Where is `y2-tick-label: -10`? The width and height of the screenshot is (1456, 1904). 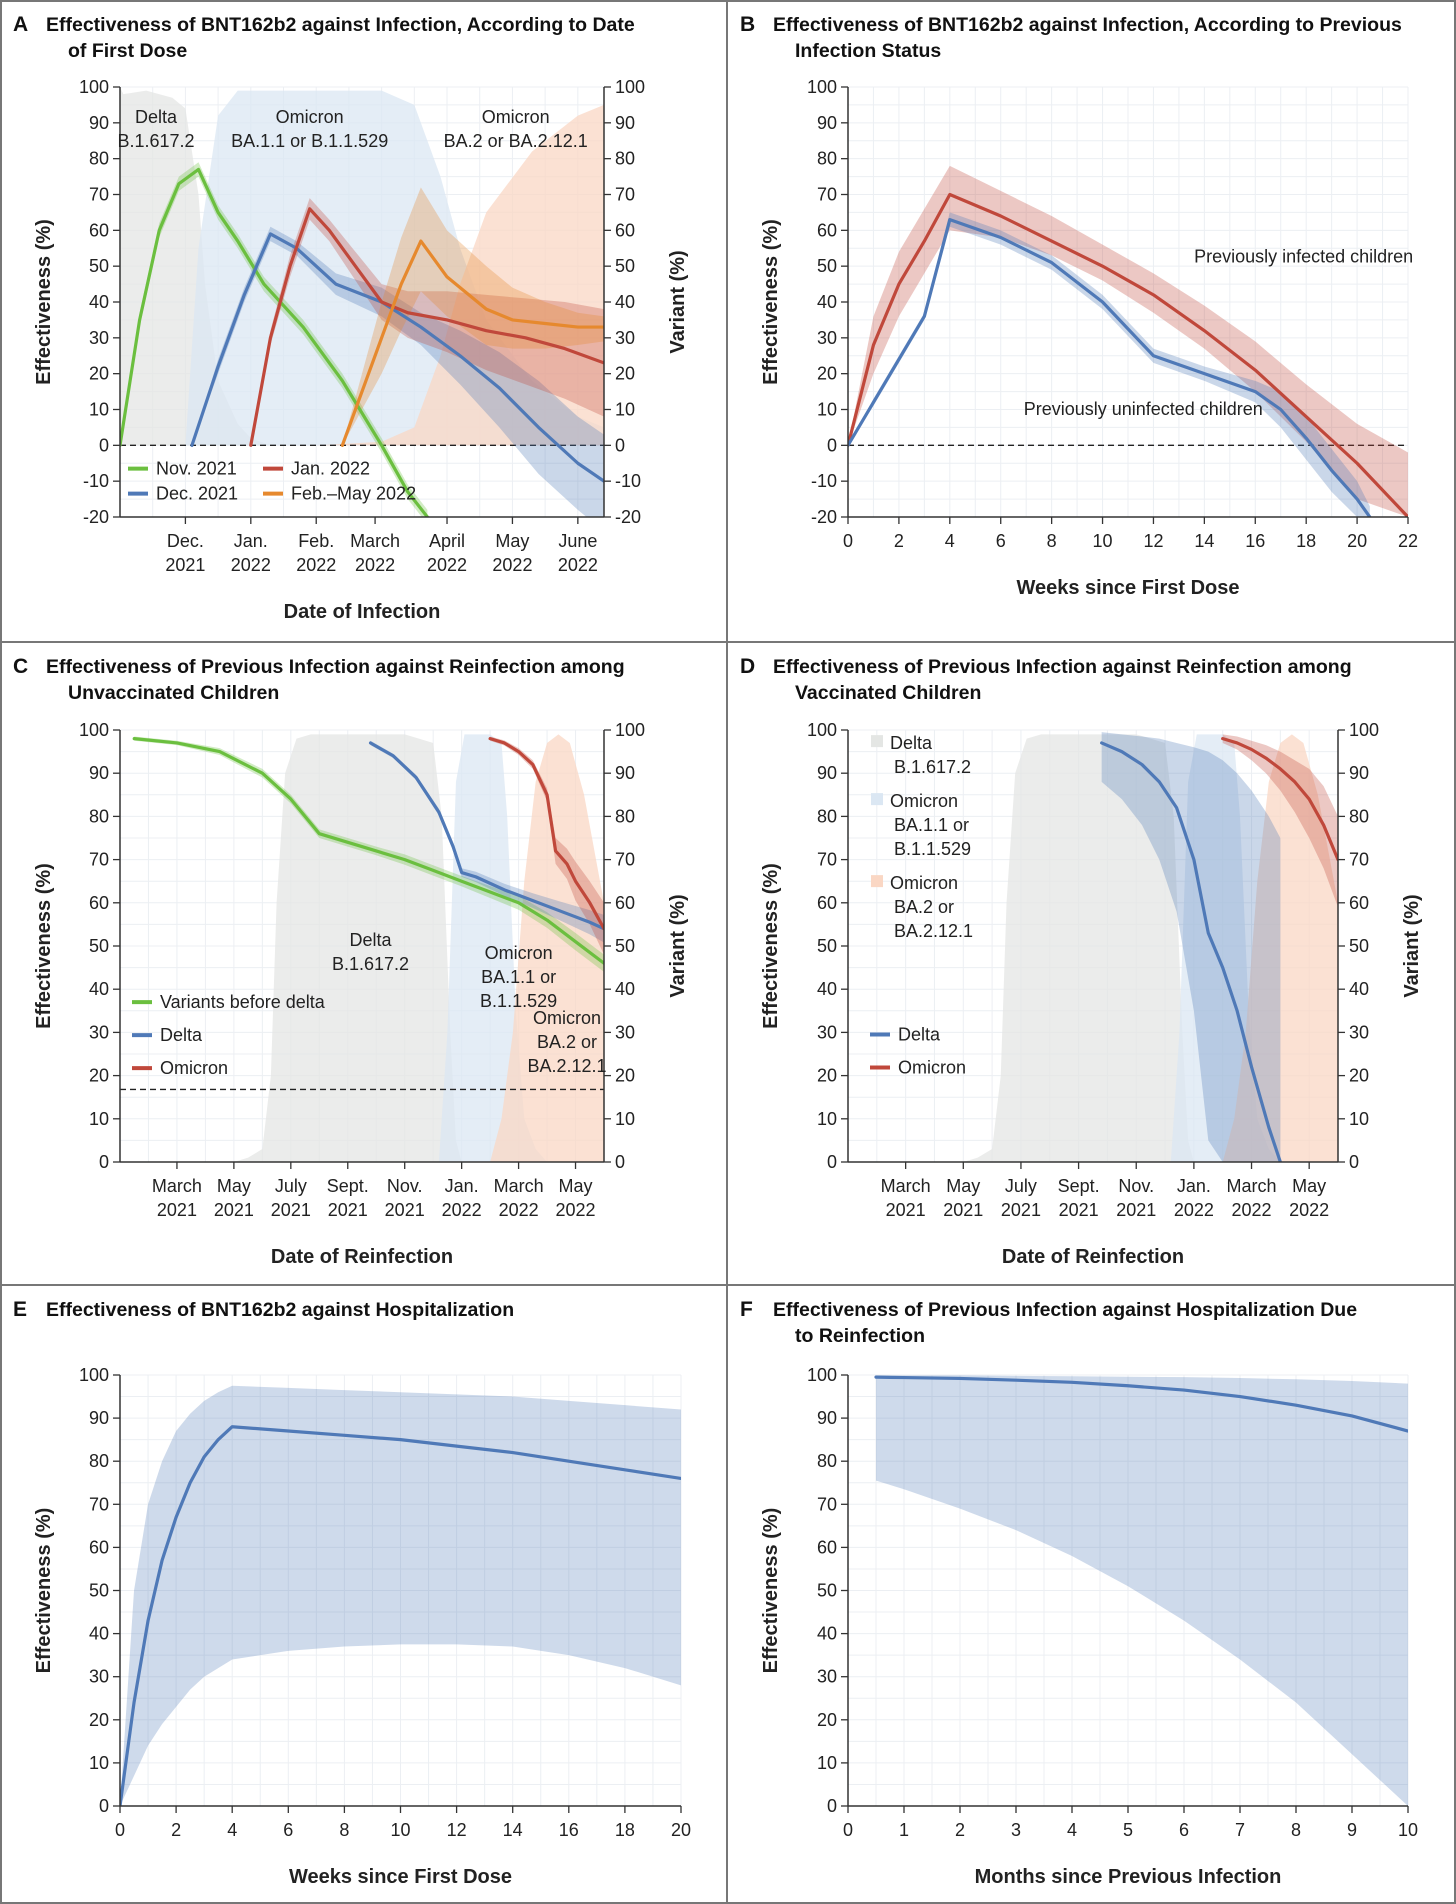 y2-tick-label: -10 is located at coordinates (628, 481).